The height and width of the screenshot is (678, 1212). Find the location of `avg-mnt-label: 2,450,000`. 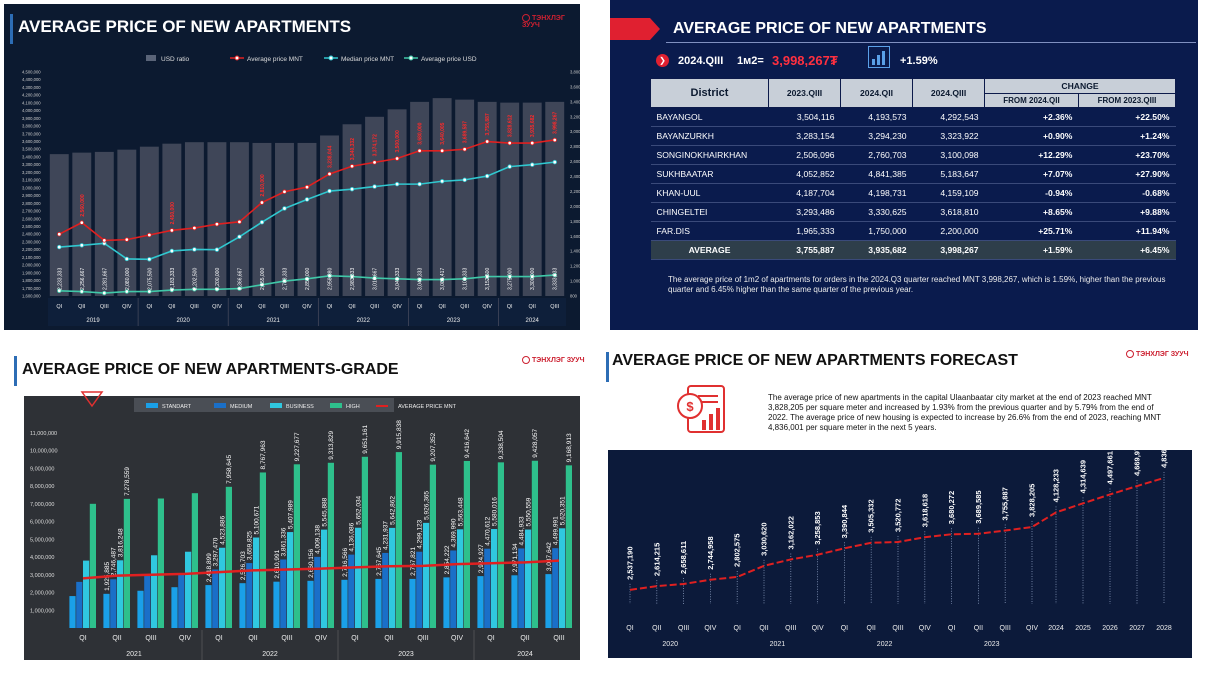

avg-mnt-label: 2,450,000 is located at coordinates (173, 213).